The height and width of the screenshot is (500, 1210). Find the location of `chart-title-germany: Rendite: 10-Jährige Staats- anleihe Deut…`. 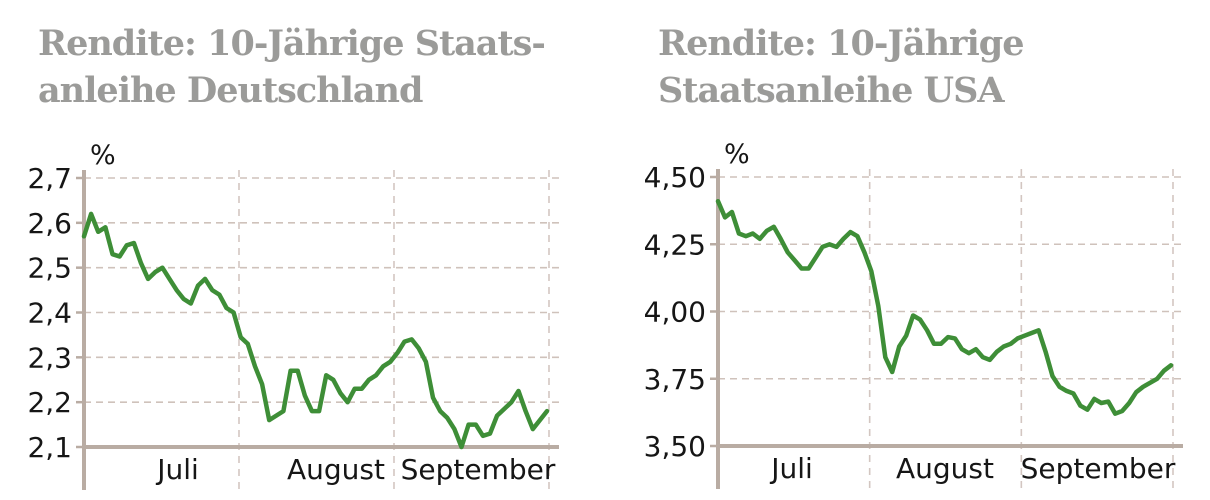

chart-title-germany: Rendite: 10-Jährige Staats- anleihe Deut… is located at coordinates (292, 67).